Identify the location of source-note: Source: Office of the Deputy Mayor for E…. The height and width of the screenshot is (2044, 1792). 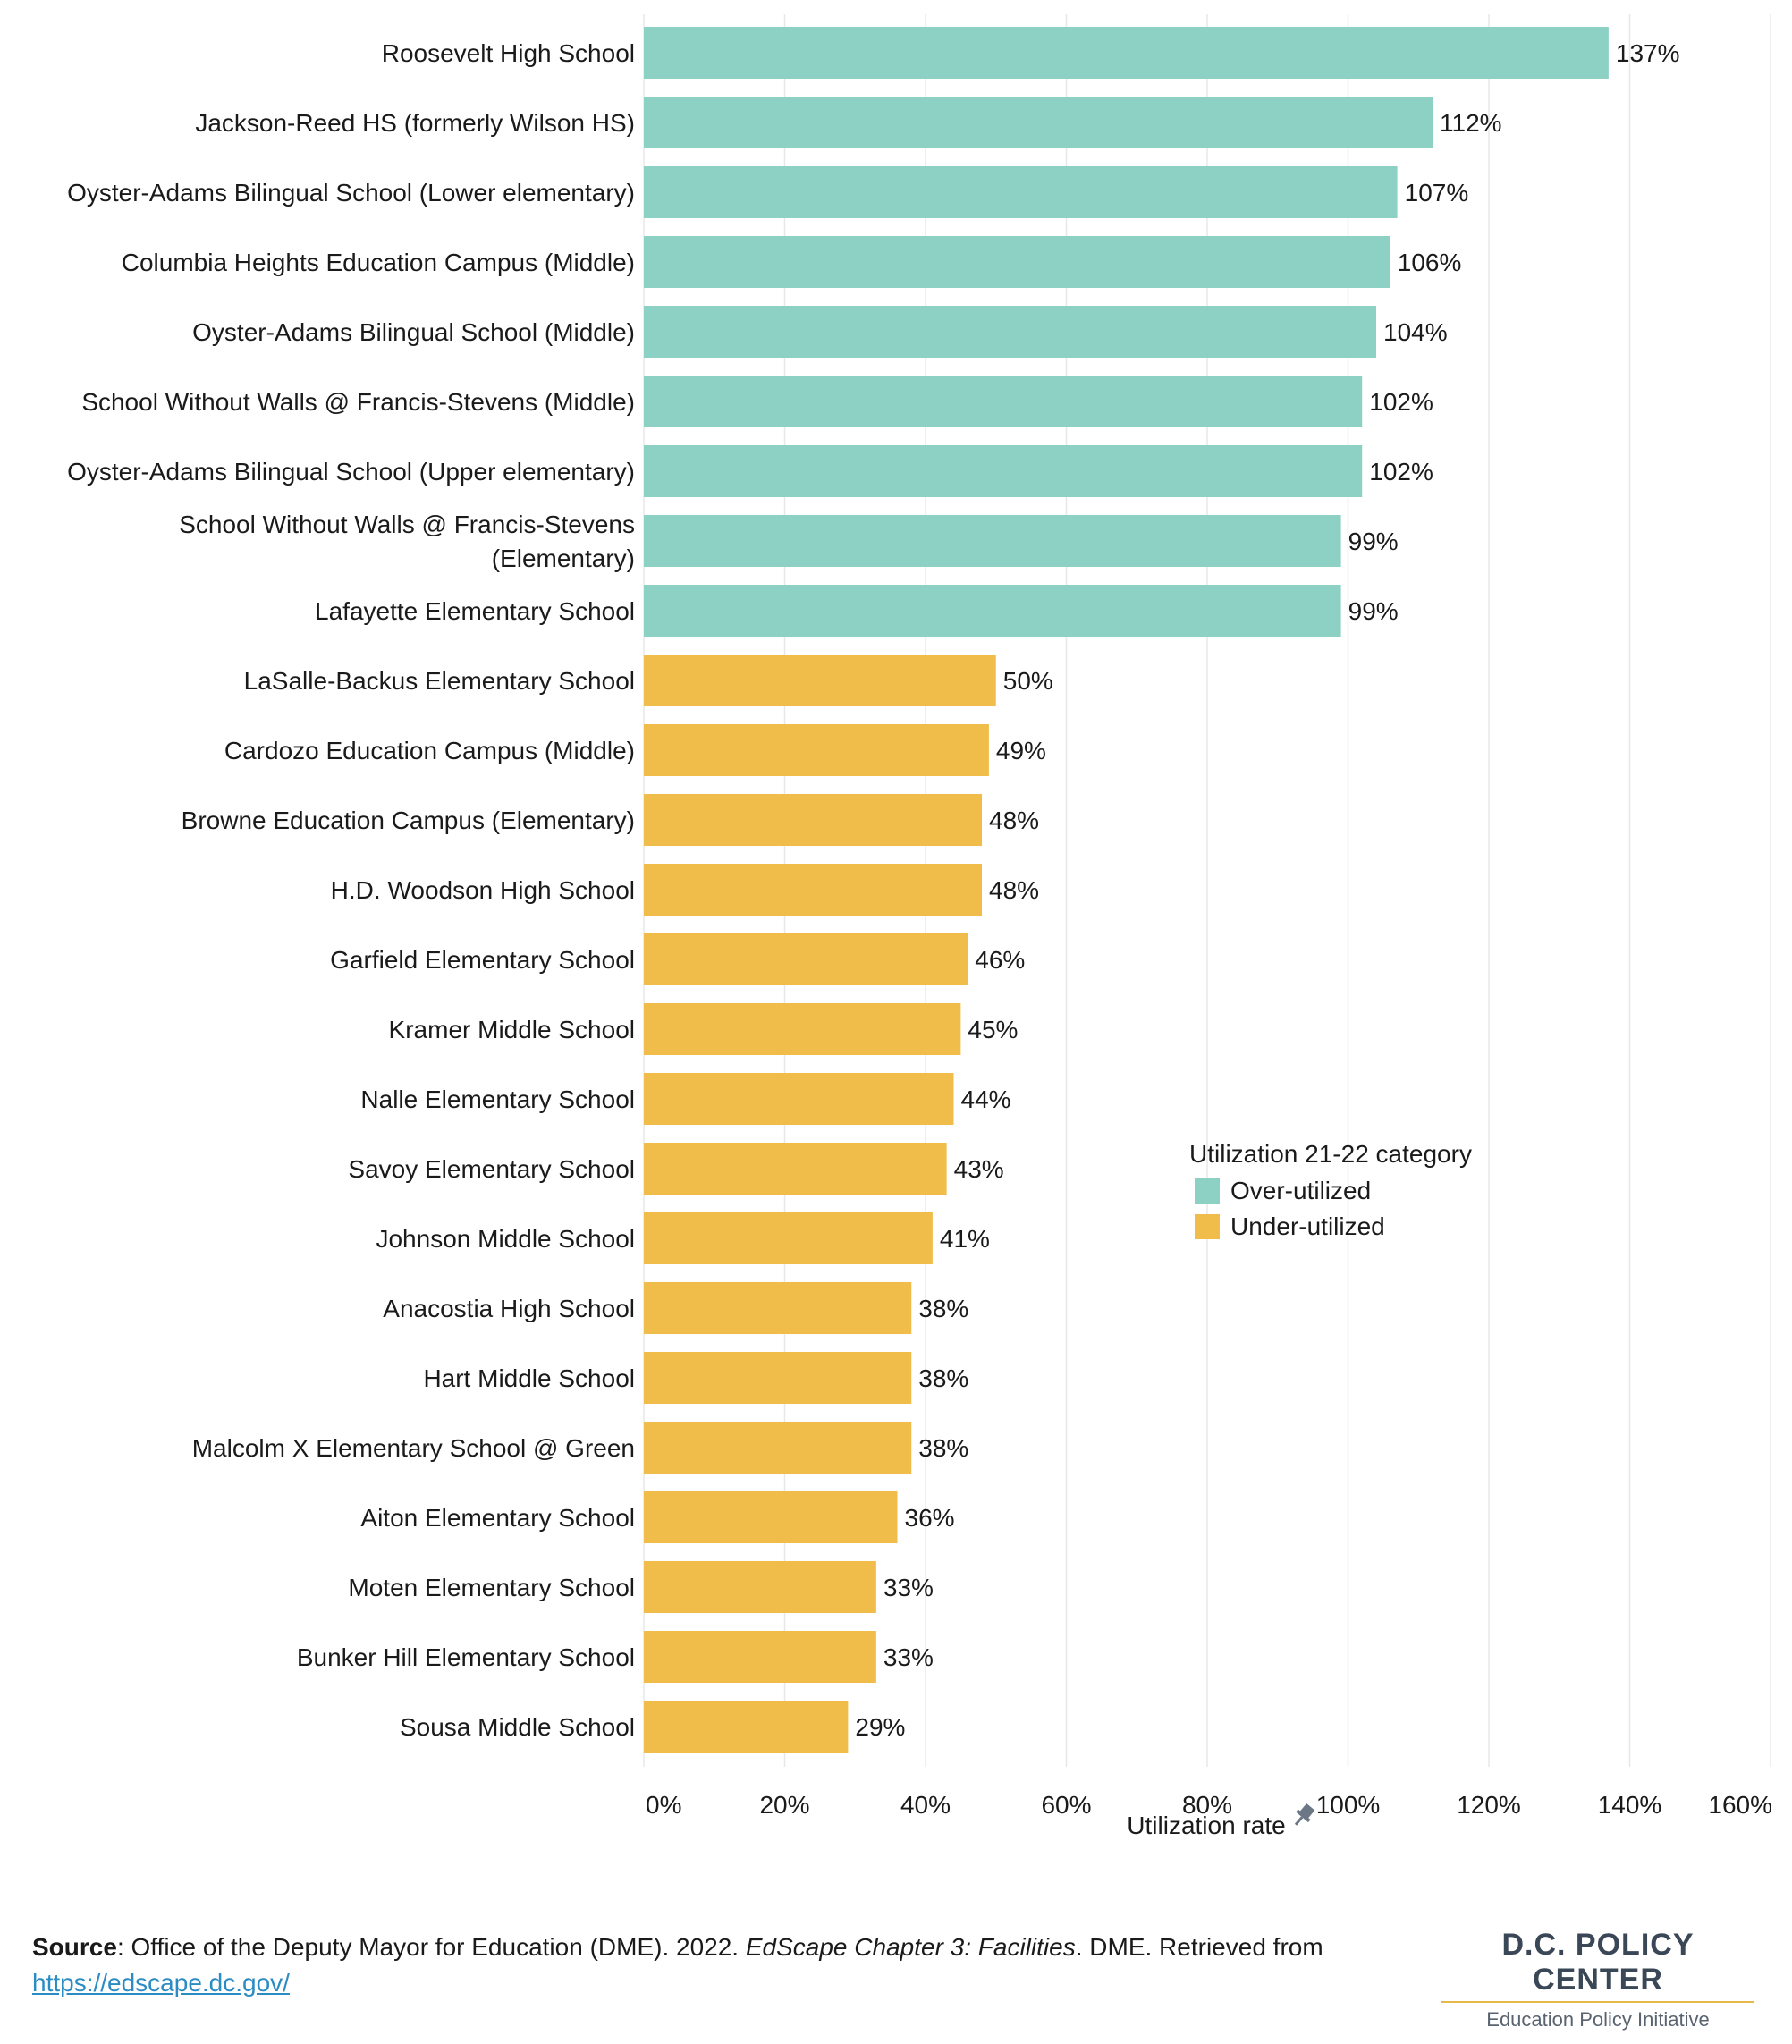
(729, 1965).